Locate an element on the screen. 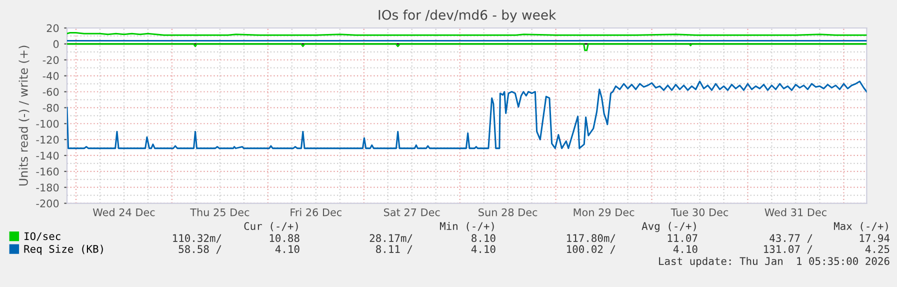  y-axis-title: Units read (-) / write (+) is located at coordinates (24, 116).